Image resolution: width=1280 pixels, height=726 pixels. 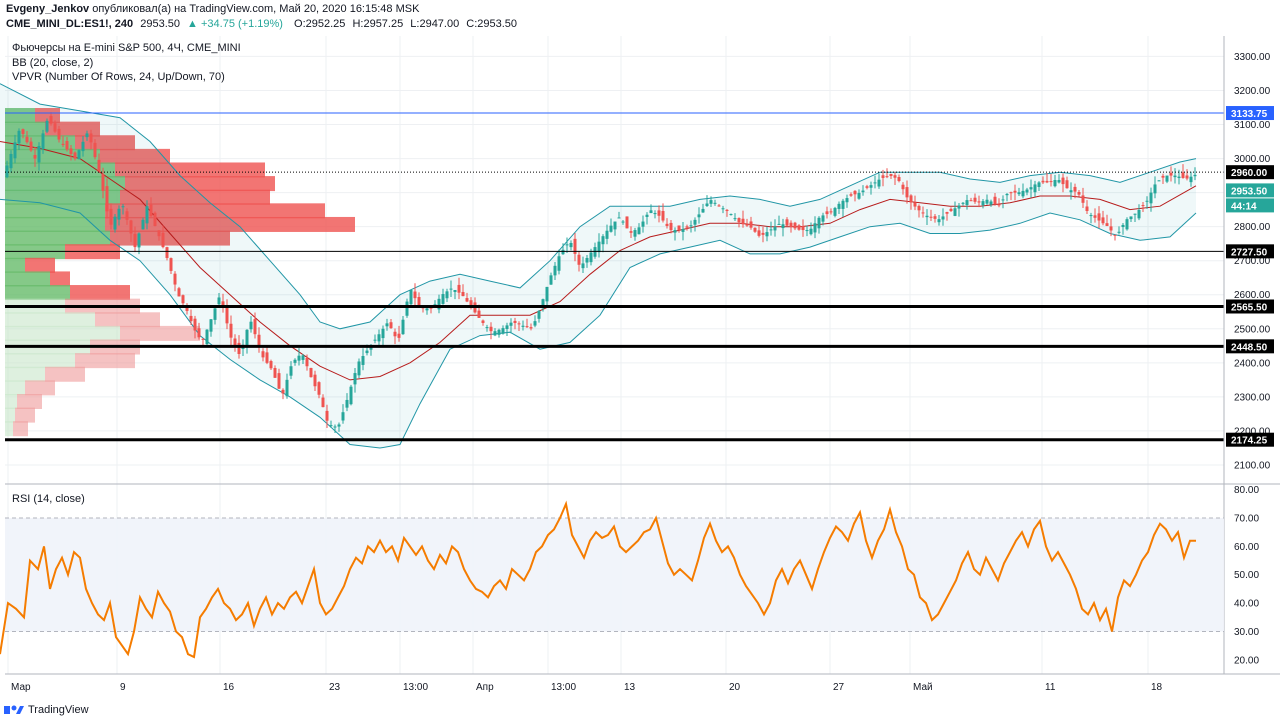 What do you see at coordinates (1252, 227) in the screenshot?
I see `y-tick-label: 2800.00` at bounding box center [1252, 227].